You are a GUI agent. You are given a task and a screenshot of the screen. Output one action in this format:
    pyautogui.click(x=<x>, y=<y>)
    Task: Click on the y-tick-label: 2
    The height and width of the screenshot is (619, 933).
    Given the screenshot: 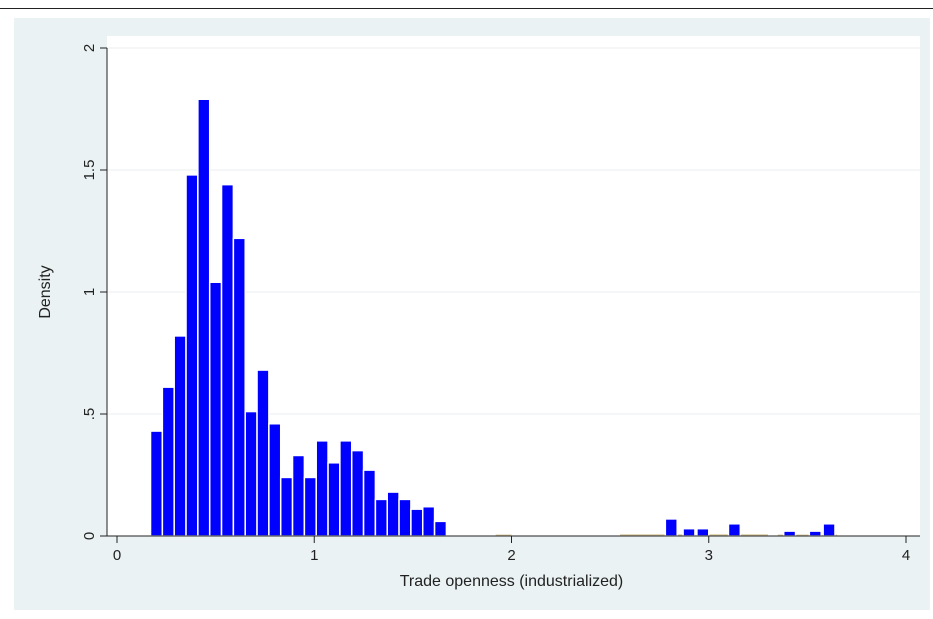 What is the action you would take?
    pyautogui.click(x=89, y=48)
    